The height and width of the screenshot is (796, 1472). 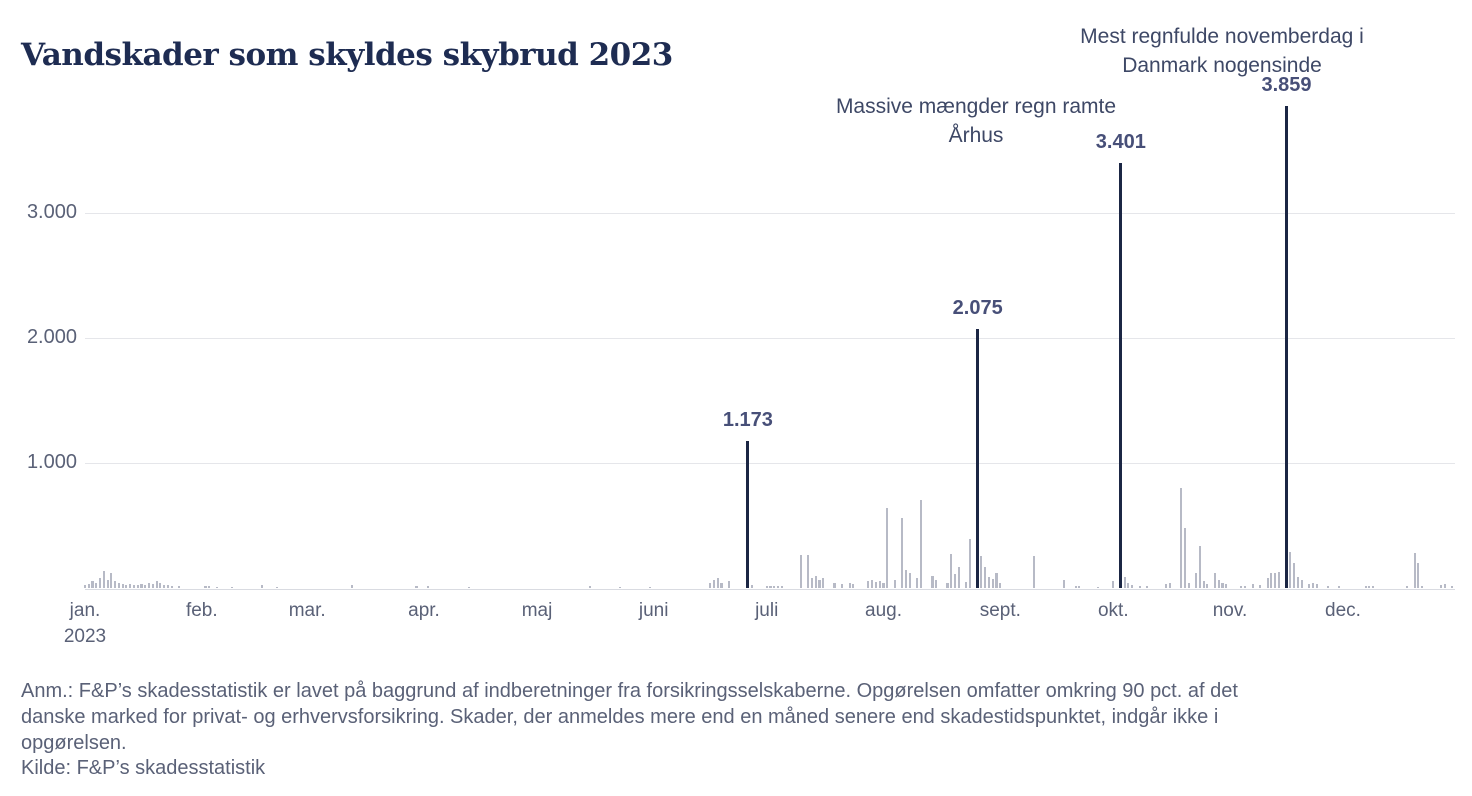 I want to click on x-month-label: dec., so click(x=1343, y=610).